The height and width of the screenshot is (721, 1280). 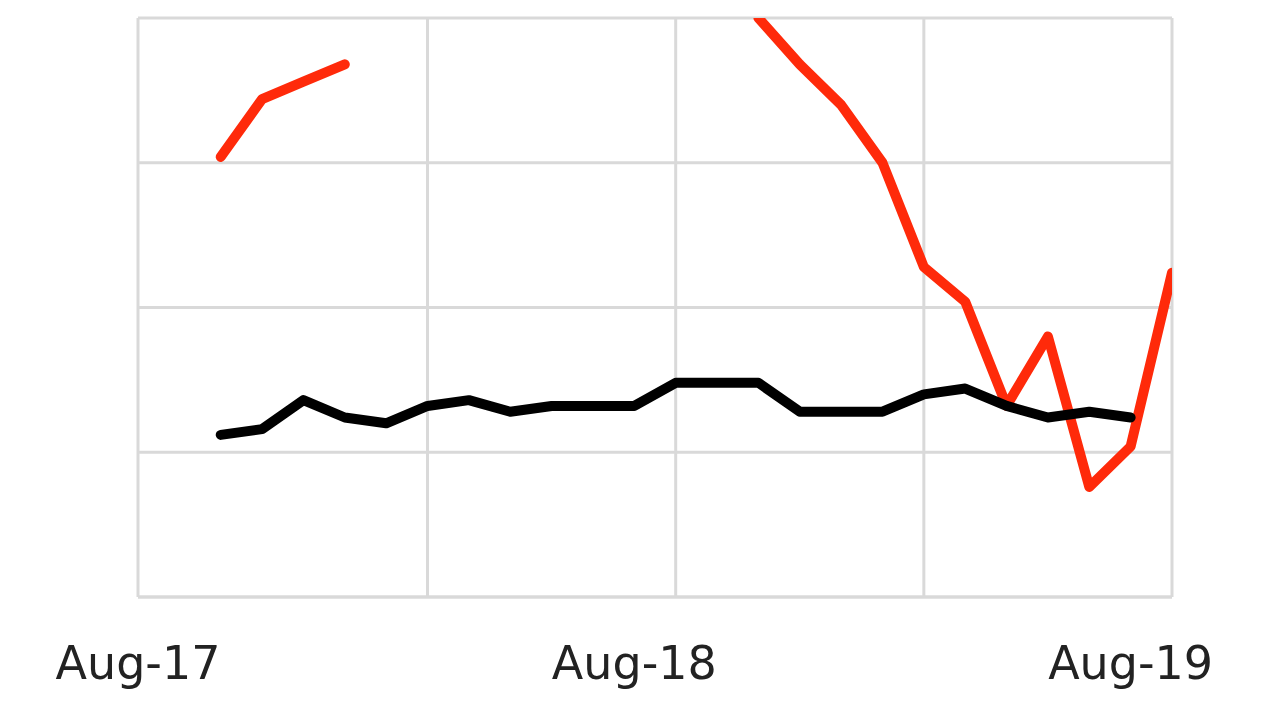 What do you see at coordinates (1131, 662) in the screenshot?
I see `x-tick-label: Aug-19` at bounding box center [1131, 662].